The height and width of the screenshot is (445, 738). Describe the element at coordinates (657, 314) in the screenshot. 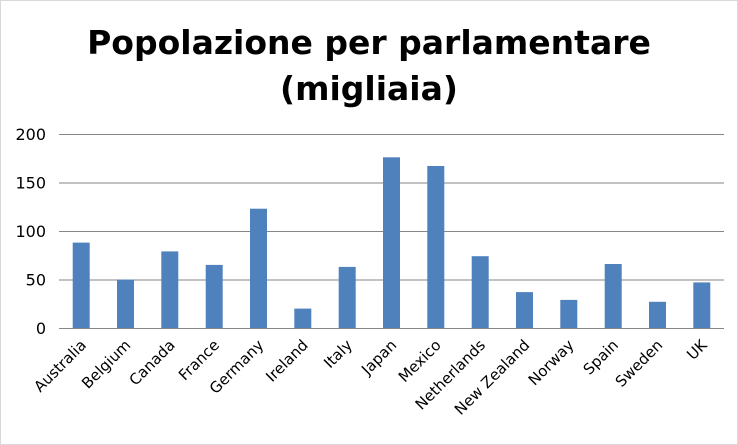

I see `bar-sweden` at that location.